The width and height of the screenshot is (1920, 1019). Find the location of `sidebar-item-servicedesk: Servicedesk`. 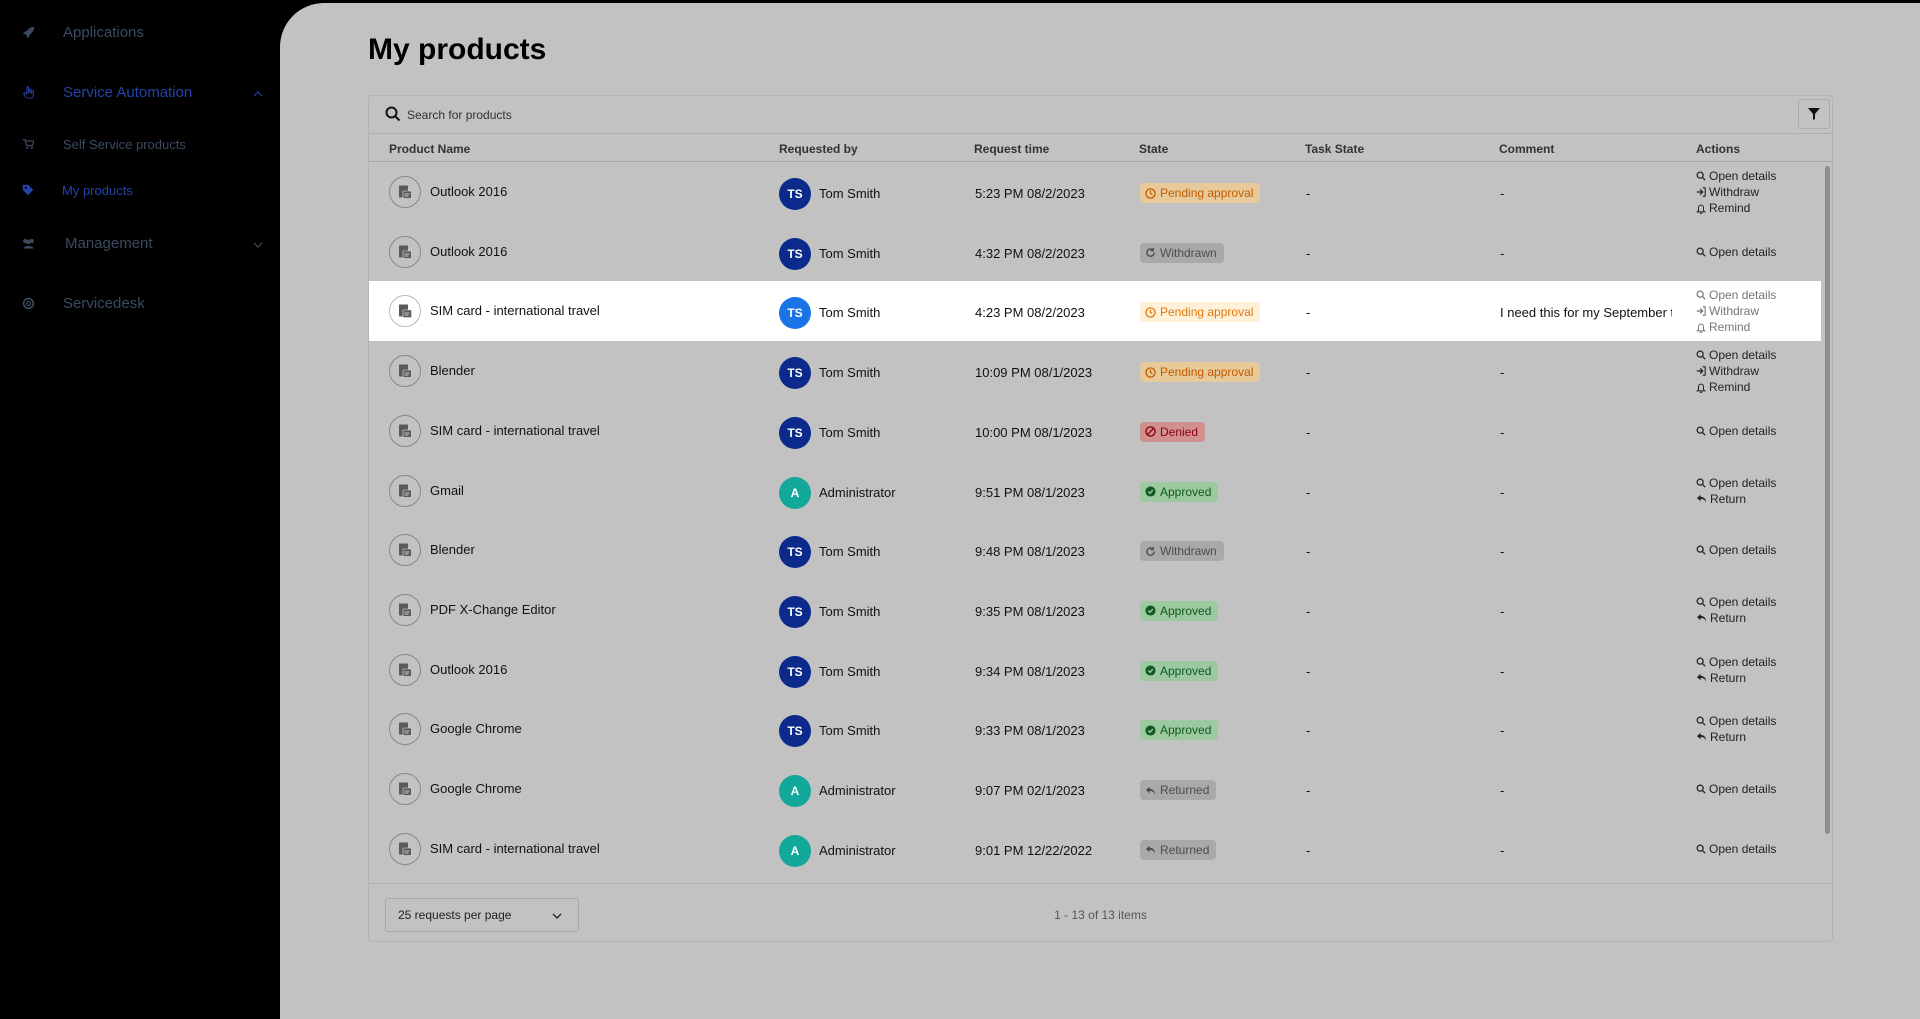

sidebar-item-servicedesk: Servicedesk is located at coordinates (140, 303).